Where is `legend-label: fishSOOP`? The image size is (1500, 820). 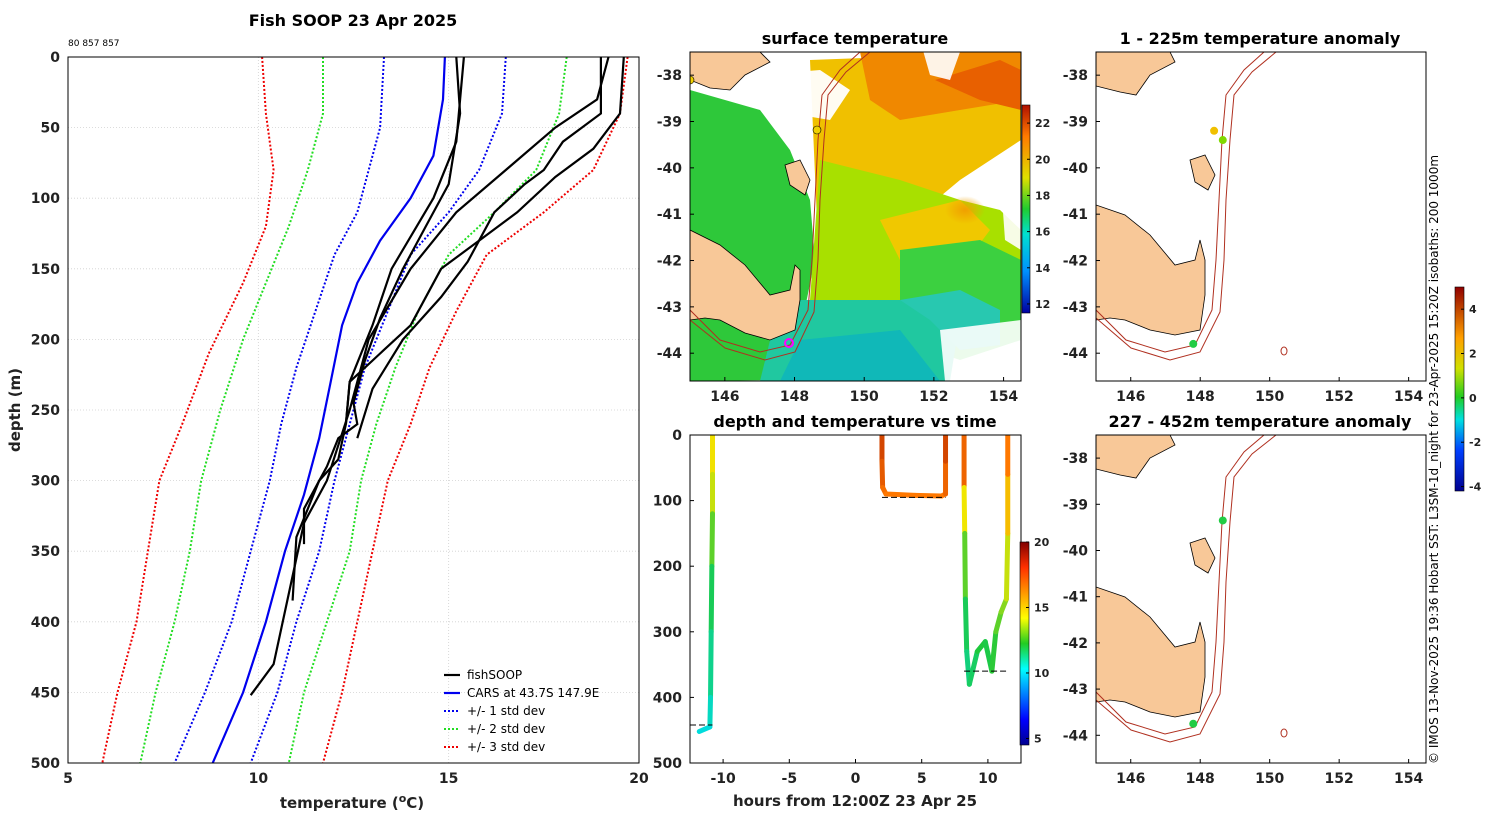 legend-label: fishSOOP is located at coordinates (494, 675).